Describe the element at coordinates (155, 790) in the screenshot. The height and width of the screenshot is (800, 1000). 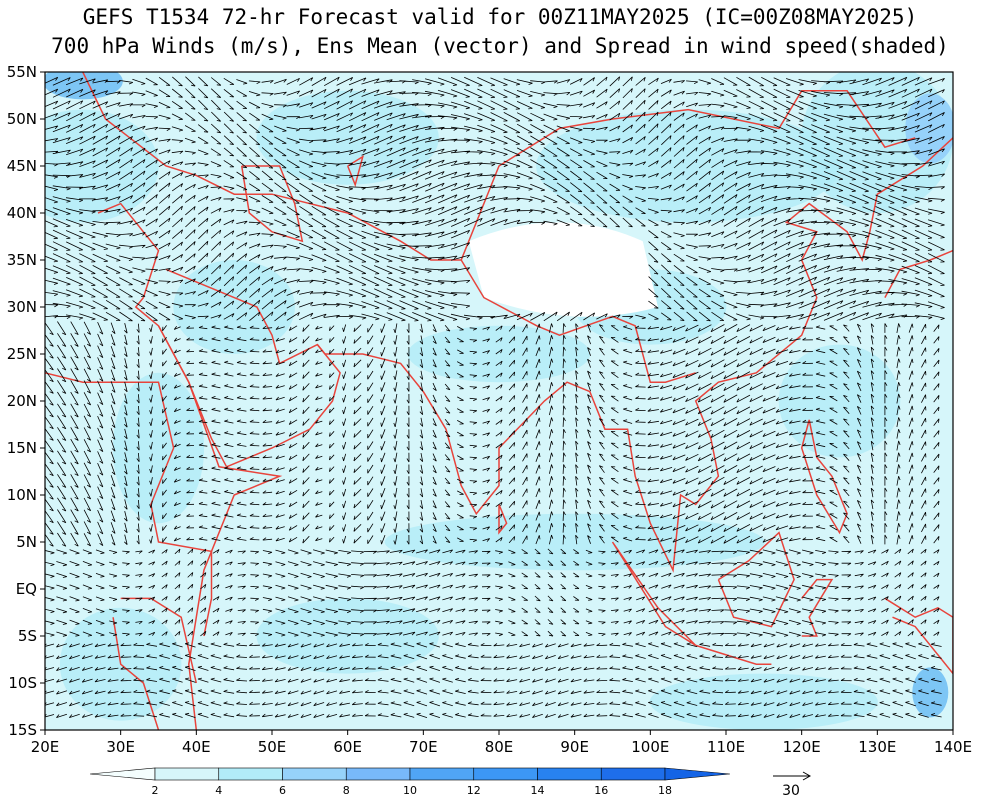
I see `colorbar-label: 2` at that location.